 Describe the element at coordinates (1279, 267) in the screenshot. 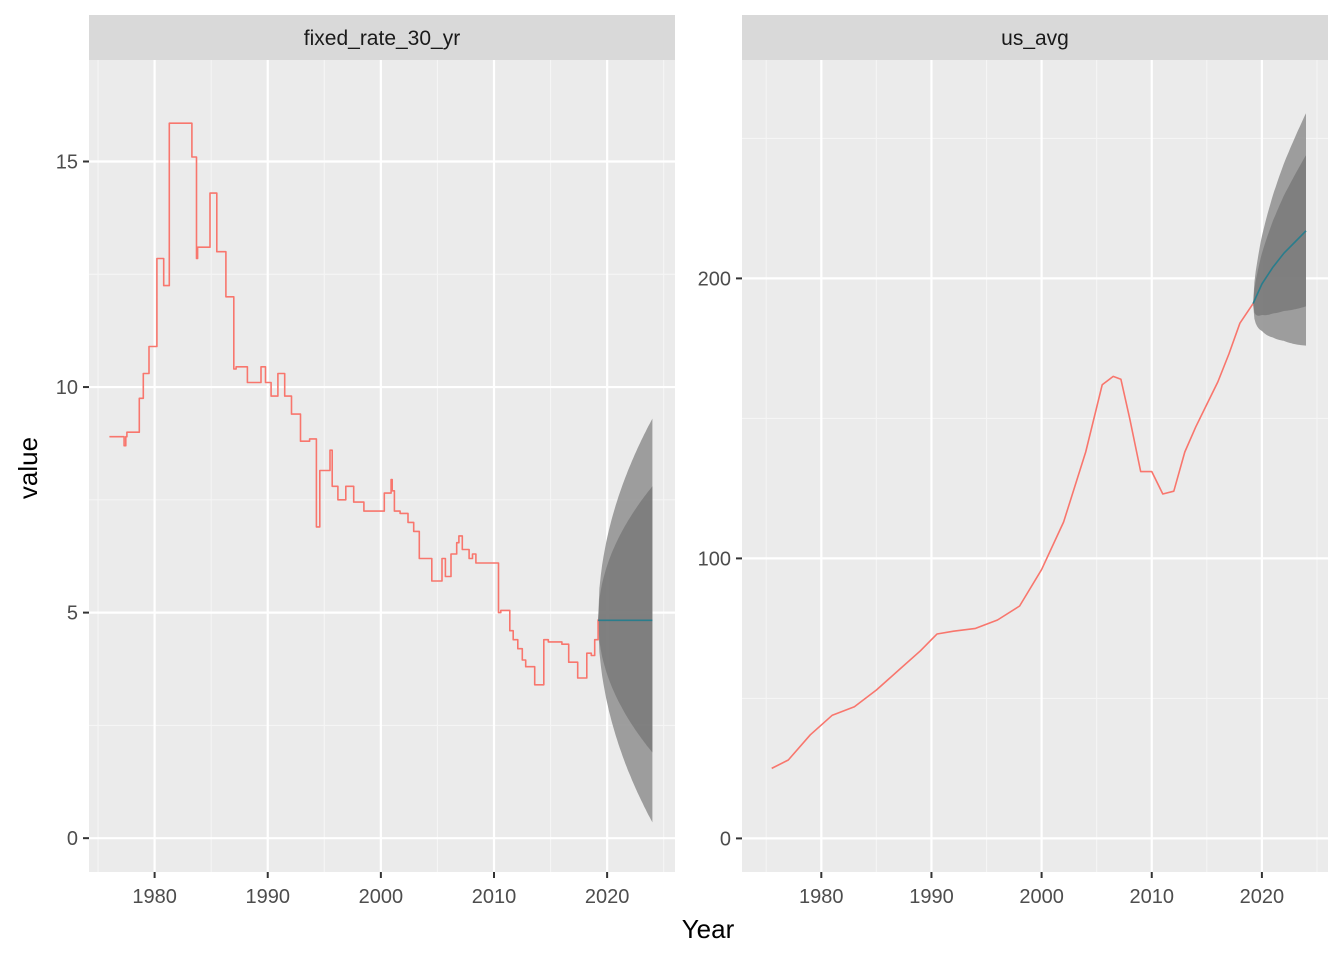

I see `forecast-line` at that location.